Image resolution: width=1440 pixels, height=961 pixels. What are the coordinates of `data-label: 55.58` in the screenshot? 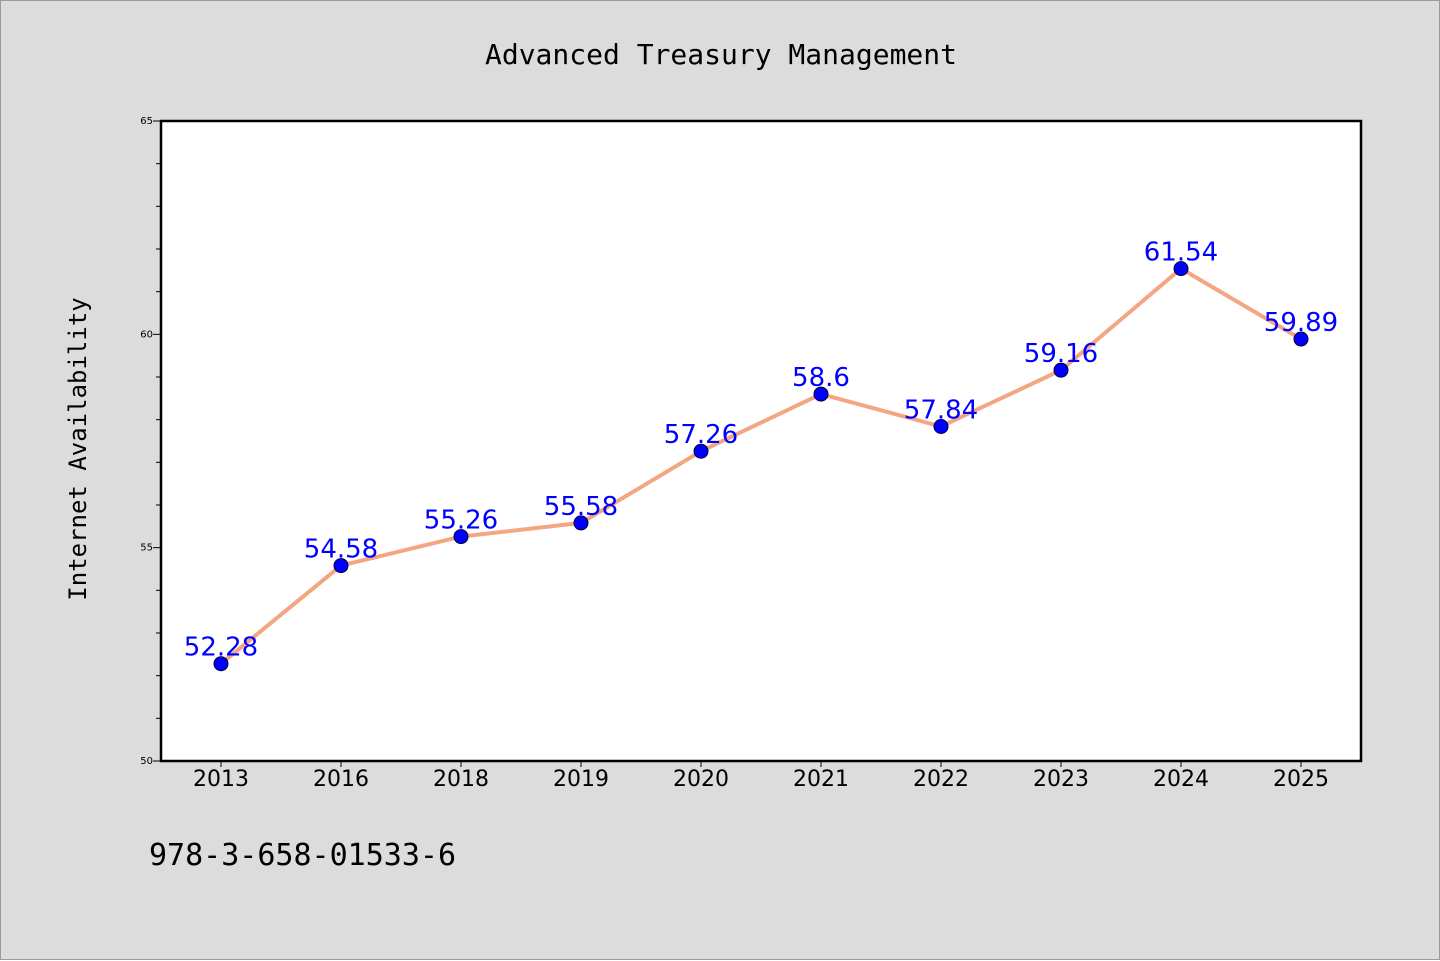 It's located at (581, 507).